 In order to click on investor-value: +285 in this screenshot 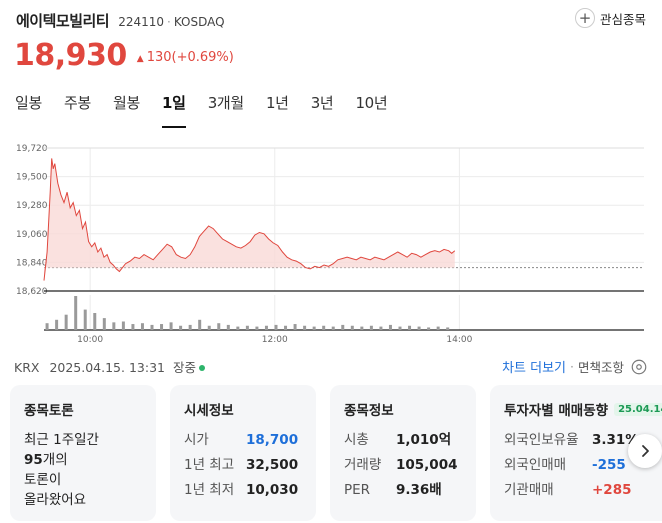, I will do `click(612, 490)`.